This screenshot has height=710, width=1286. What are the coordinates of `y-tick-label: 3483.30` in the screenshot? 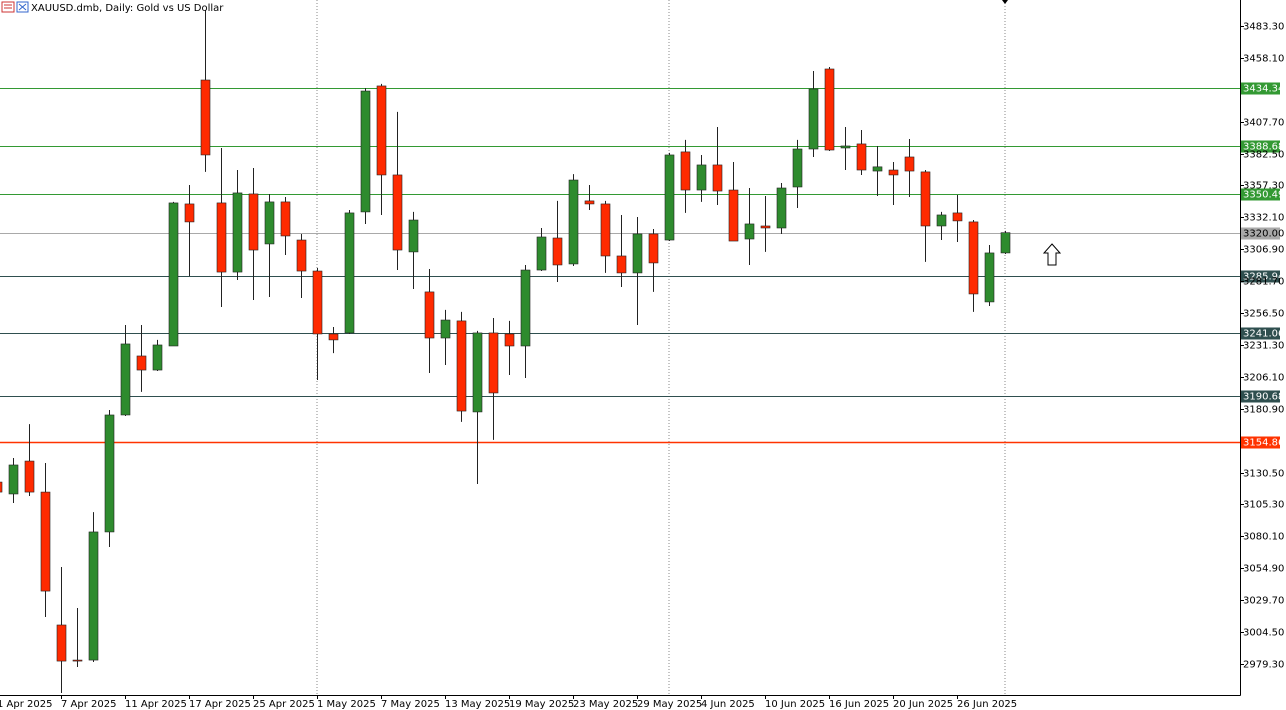 It's located at (1263, 27).